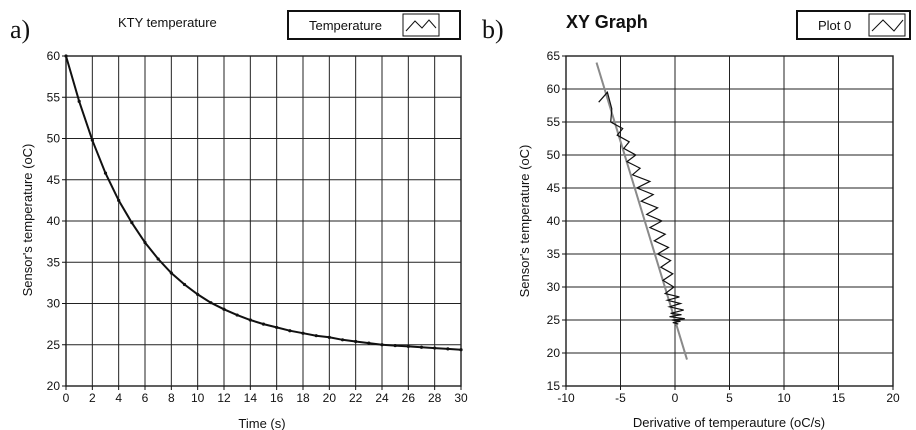  What do you see at coordinates (261, 423) in the screenshot?
I see `chart-a-xlabel: Time (s)` at bounding box center [261, 423].